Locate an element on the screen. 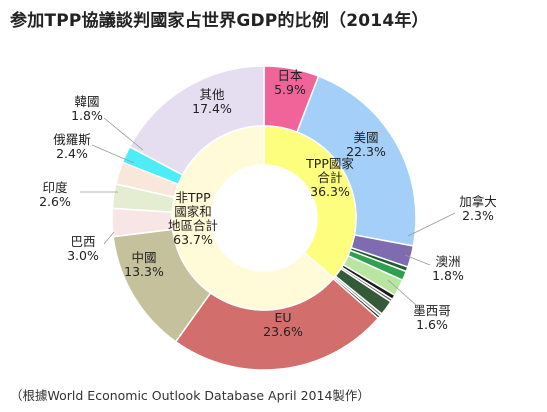  data-label-5: EU 23.6% is located at coordinates (283, 324).